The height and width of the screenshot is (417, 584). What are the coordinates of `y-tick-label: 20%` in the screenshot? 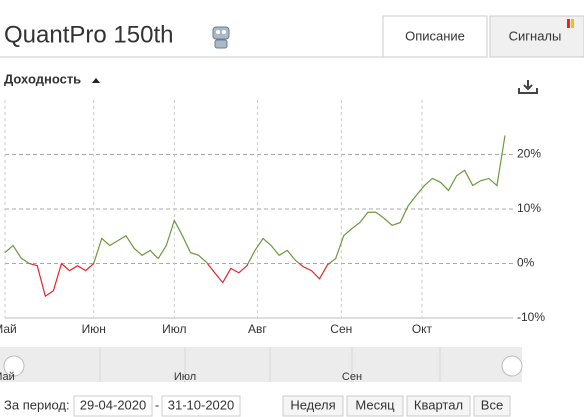 It's located at (529, 154).